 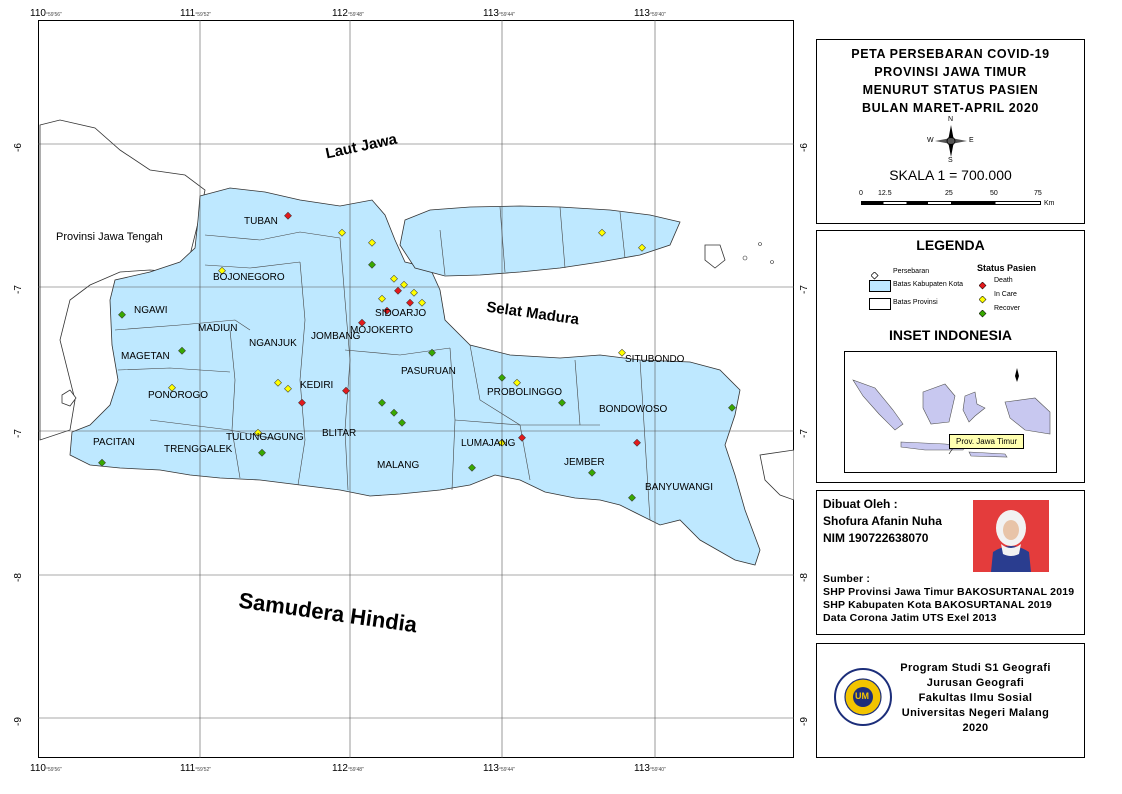 What do you see at coordinates (880, 304) in the screenshot?
I see `outline-swatch-icon` at bounding box center [880, 304].